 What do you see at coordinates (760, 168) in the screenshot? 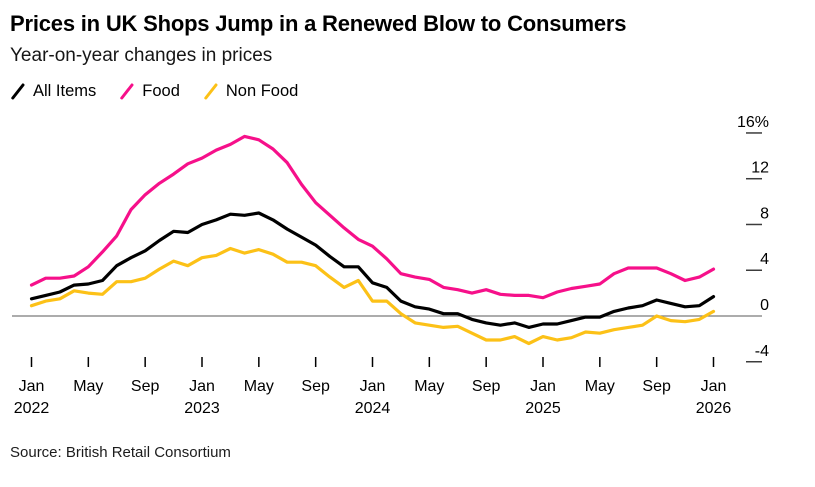
I see `y-tick-label: 12` at bounding box center [760, 168].